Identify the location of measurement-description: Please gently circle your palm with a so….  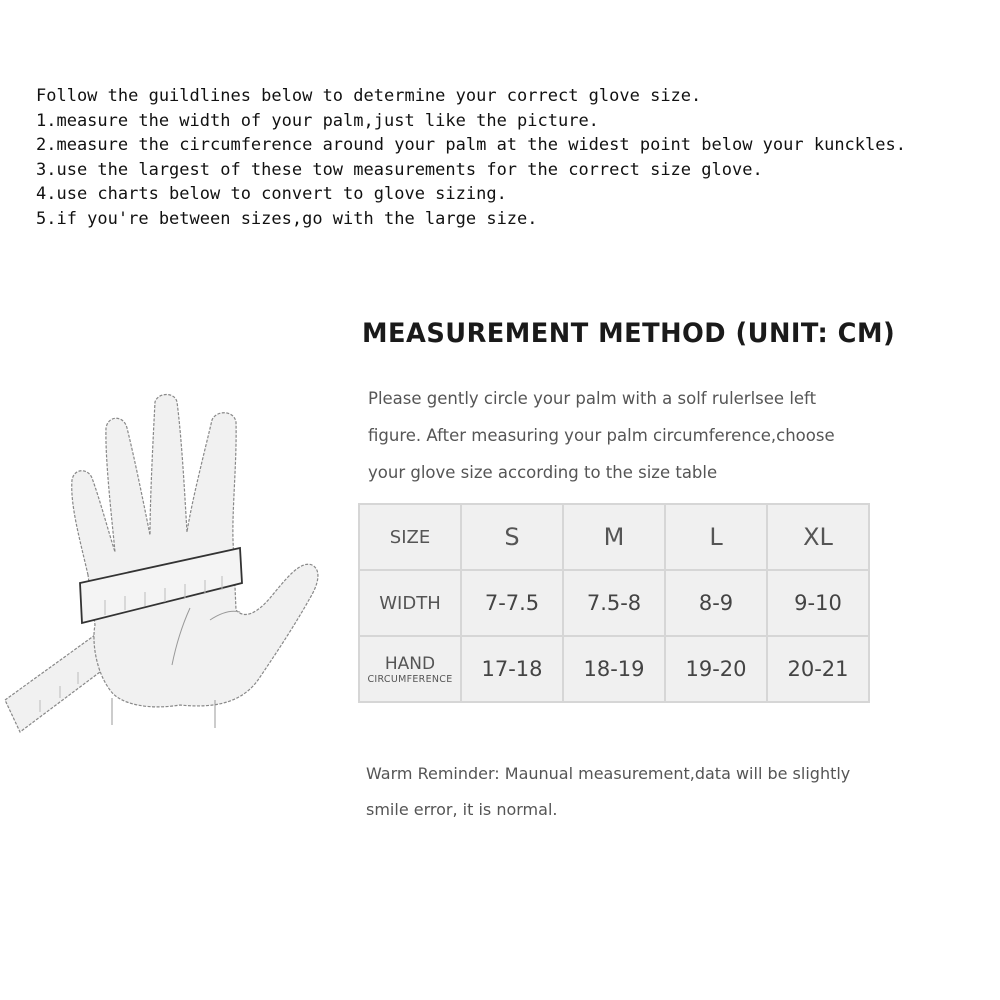
(601, 435).